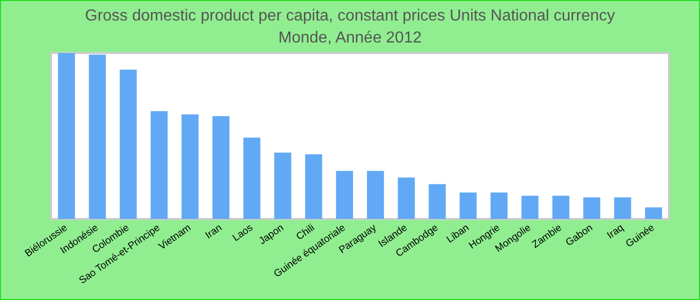 This screenshot has width=700, height=300. What do you see at coordinates (243, 233) in the screenshot?
I see `x-tick-label: Laos` at bounding box center [243, 233].